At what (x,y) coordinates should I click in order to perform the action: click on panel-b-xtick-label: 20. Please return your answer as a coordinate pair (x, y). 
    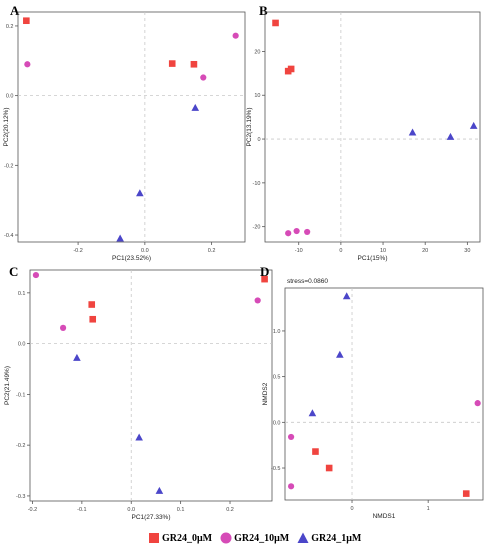
    Looking at the image, I should click on (425, 251).